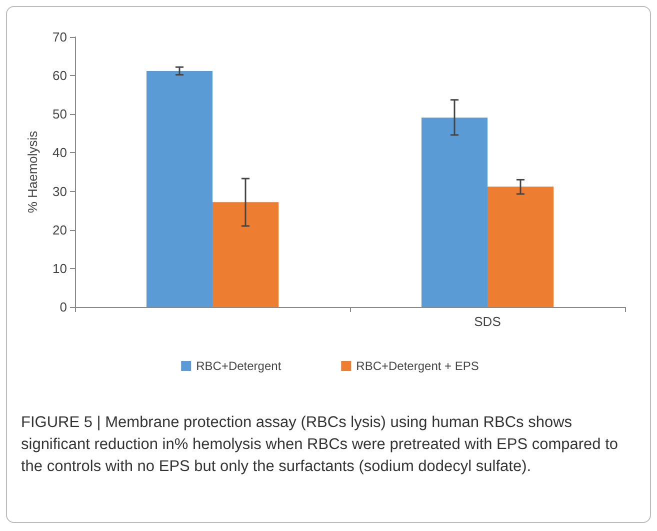  Describe the element at coordinates (59, 76) in the screenshot. I see `y-tick-label: 60` at that location.